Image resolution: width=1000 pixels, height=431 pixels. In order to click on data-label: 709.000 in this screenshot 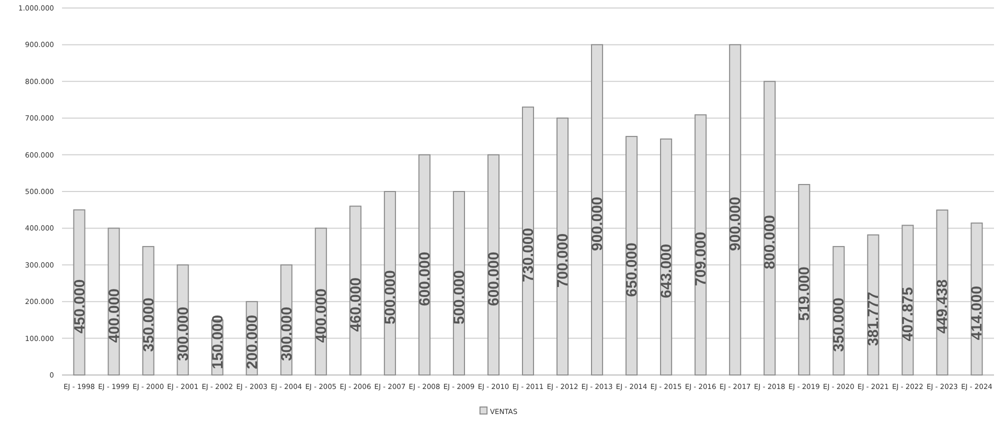, I will do `click(701, 259)`.